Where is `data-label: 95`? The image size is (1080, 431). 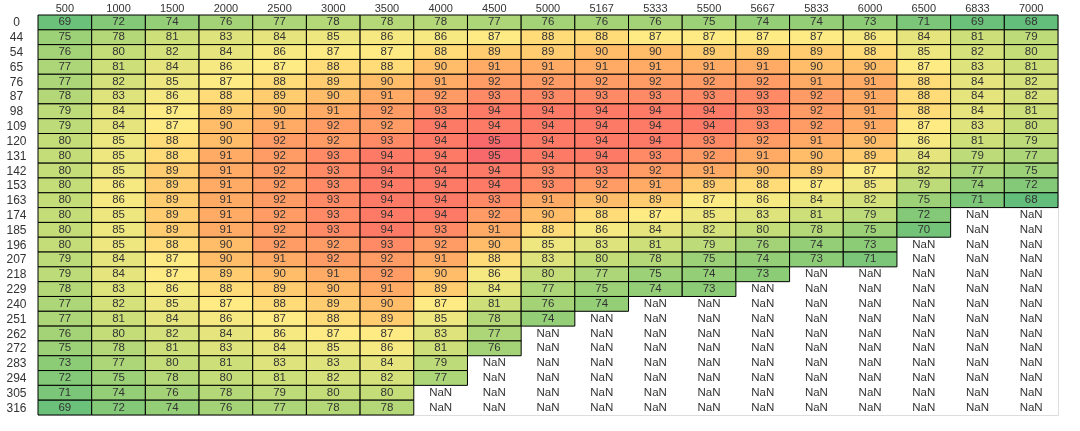
data-label: 95 is located at coordinates (494, 154).